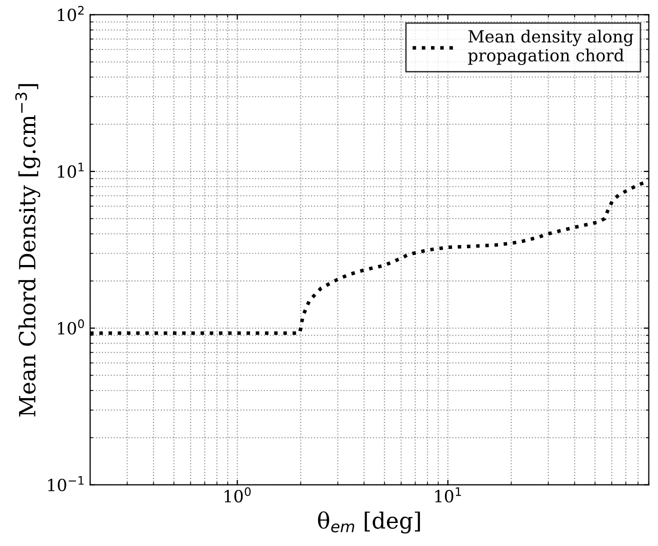 Image resolution: width=658 pixels, height=546 pixels. What do you see at coordinates (551, 48) in the screenshot?
I see `legend-label: Mean density along propagation chord` at bounding box center [551, 48].